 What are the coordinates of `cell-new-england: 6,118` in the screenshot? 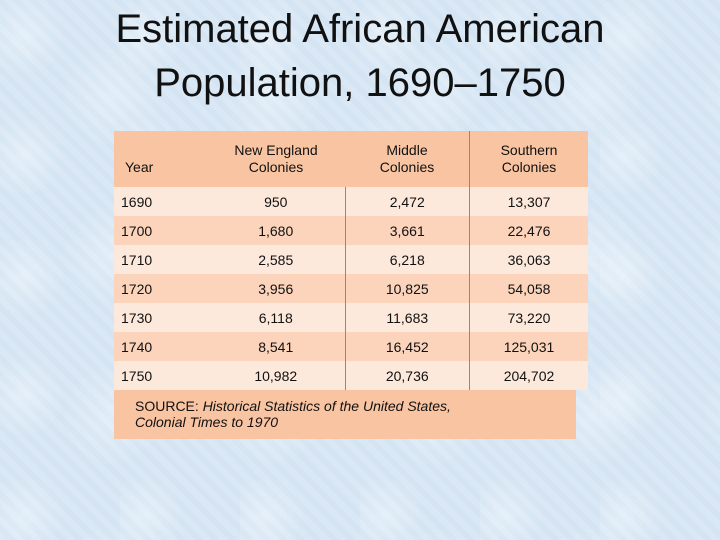 It's located at (276, 317).